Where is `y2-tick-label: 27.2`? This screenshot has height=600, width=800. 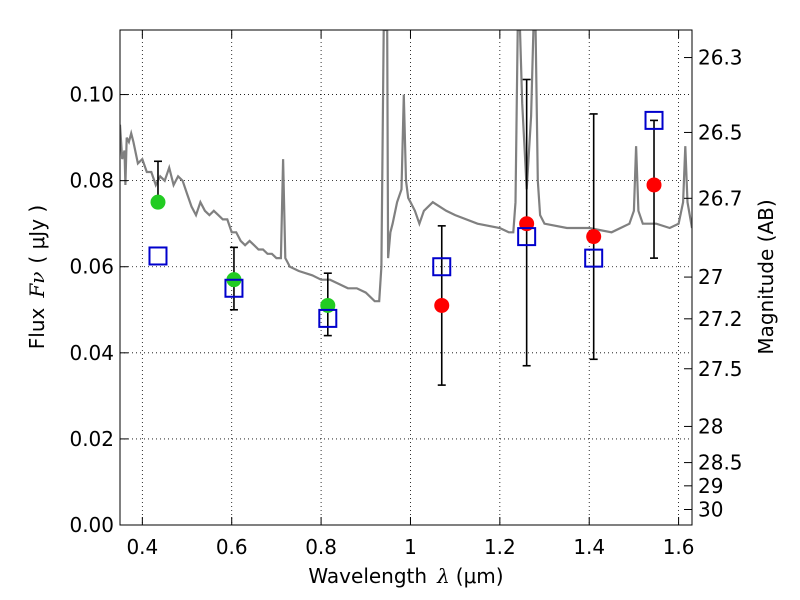
y2-tick-label: 27.2 is located at coordinates (720, 319).